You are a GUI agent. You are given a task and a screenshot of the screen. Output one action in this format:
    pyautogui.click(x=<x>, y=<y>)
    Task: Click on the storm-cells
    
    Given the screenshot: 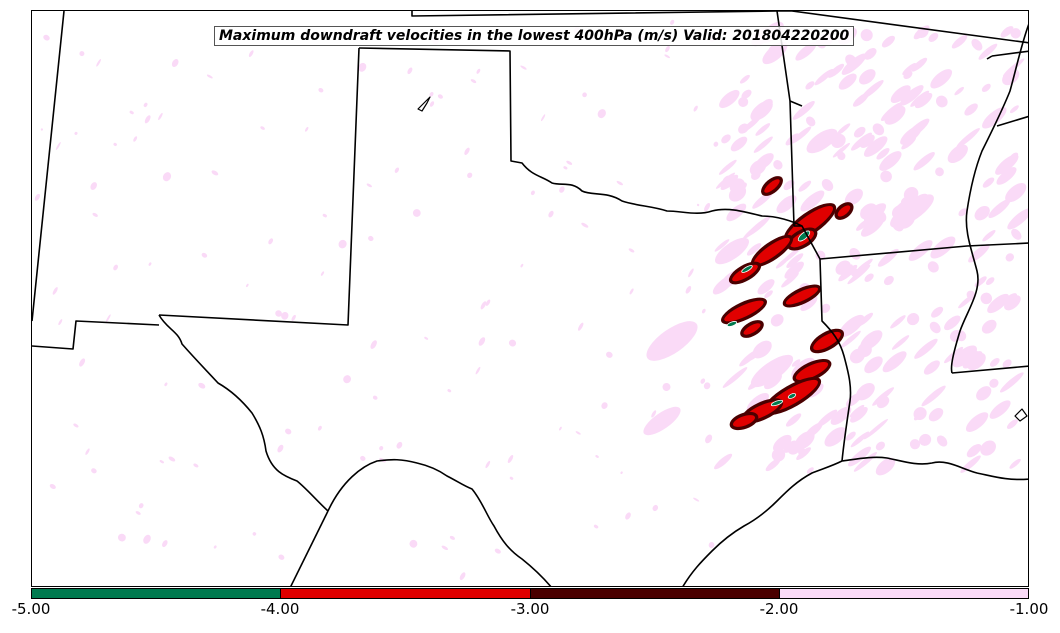 What is the action you would take?
    pyautogui.click(x=787, y=303)
    